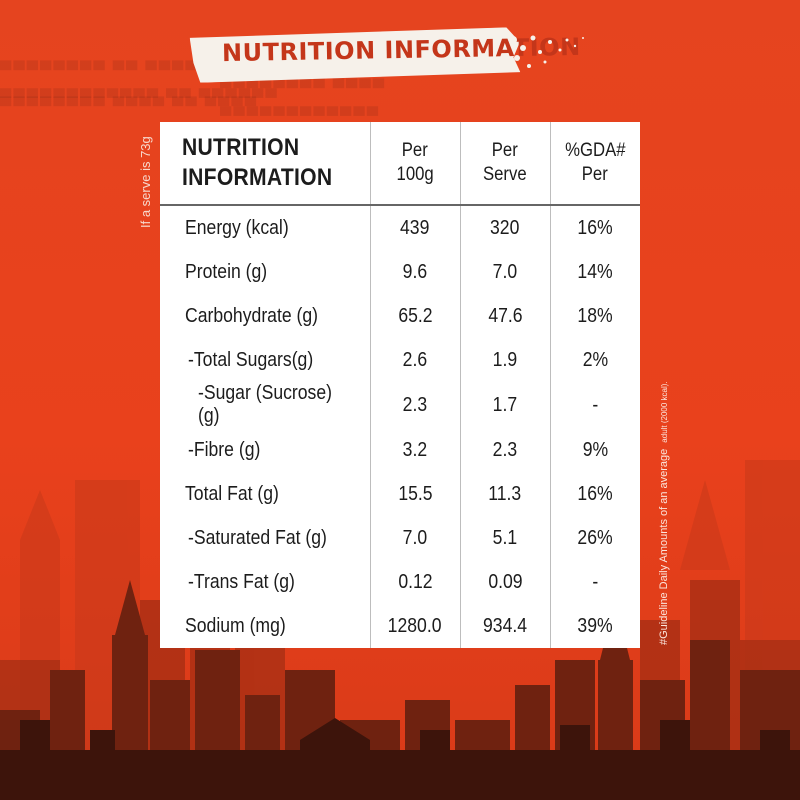 This screenshot has width=800, height=800. Describe the element at coordinates (595, 359) in the screenshot. I see `value-gda: 2%` at that location.